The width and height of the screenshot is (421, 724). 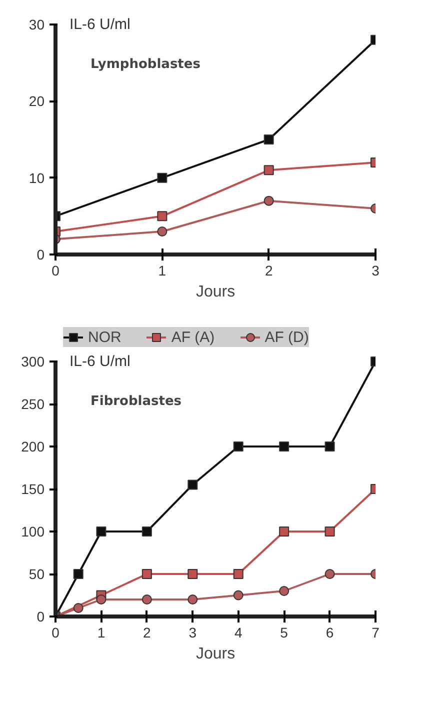 What do you see at coordinates (193, 337) in the screenshot?
I see `legend-label: AF (A)` at bounding box center [193, 337].